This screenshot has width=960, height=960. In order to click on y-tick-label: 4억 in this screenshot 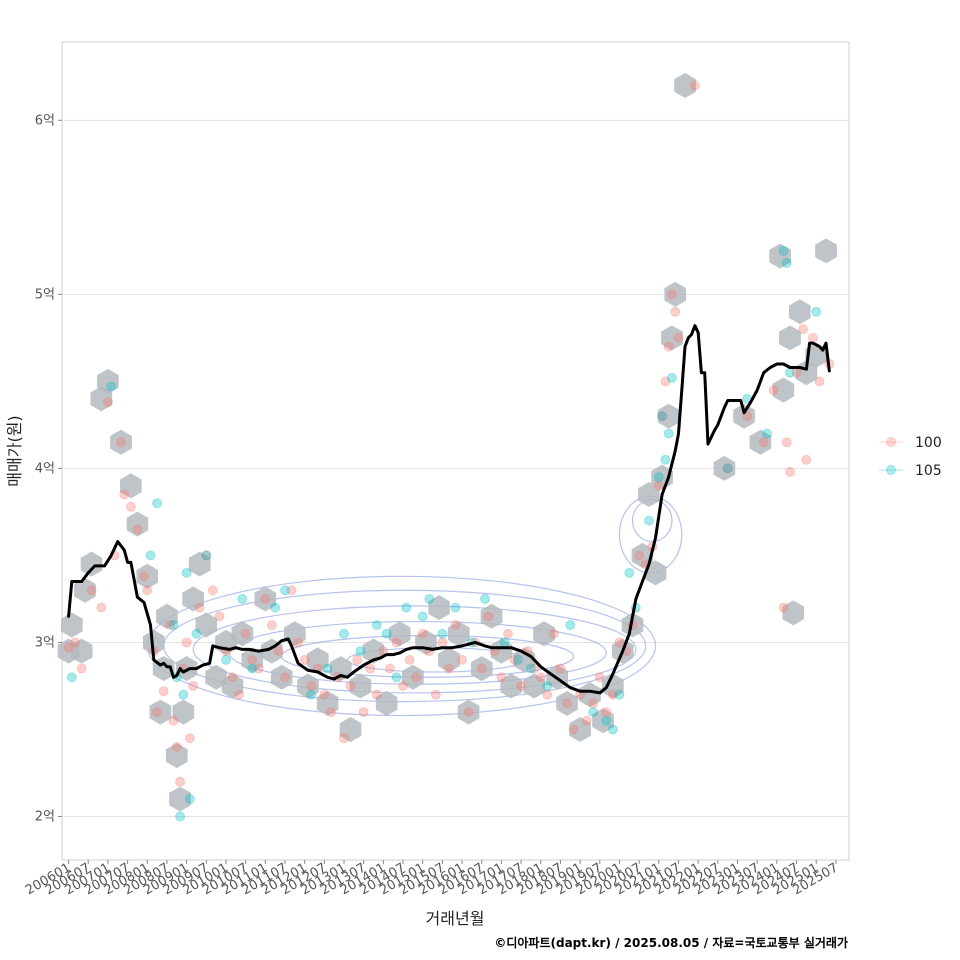, I will do `click(45, 468)`.